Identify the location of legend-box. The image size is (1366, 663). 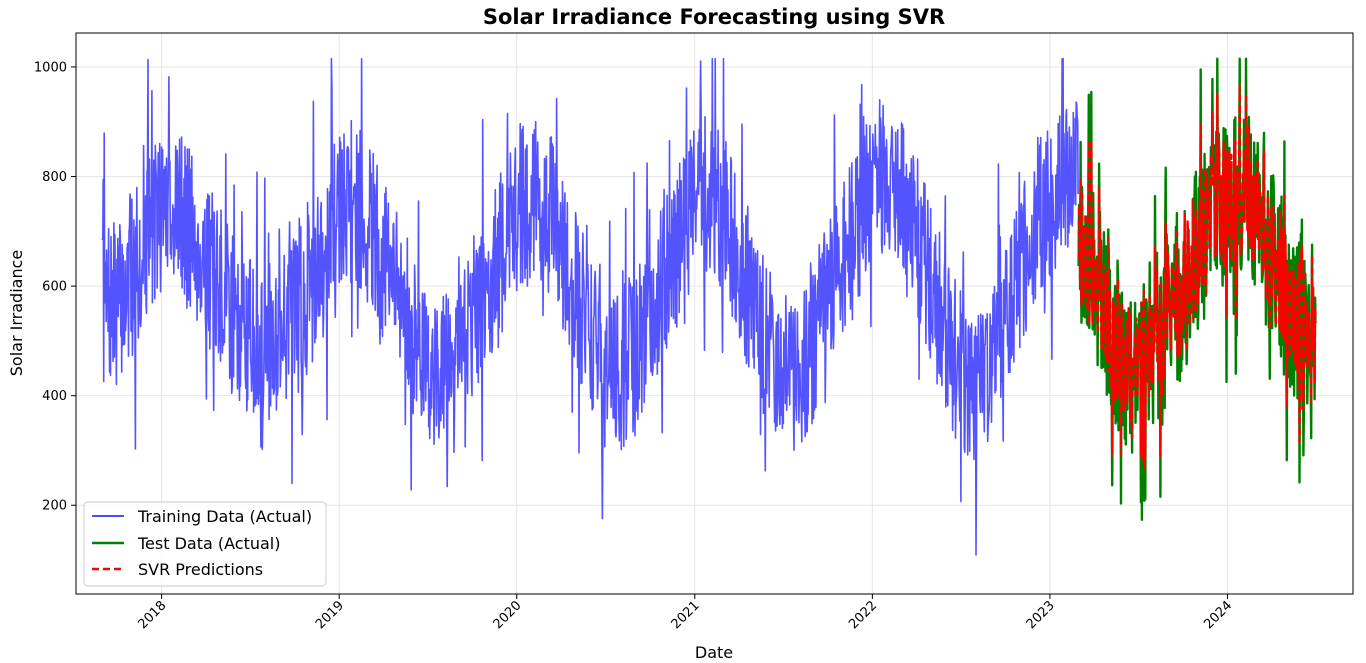
(205, 544).